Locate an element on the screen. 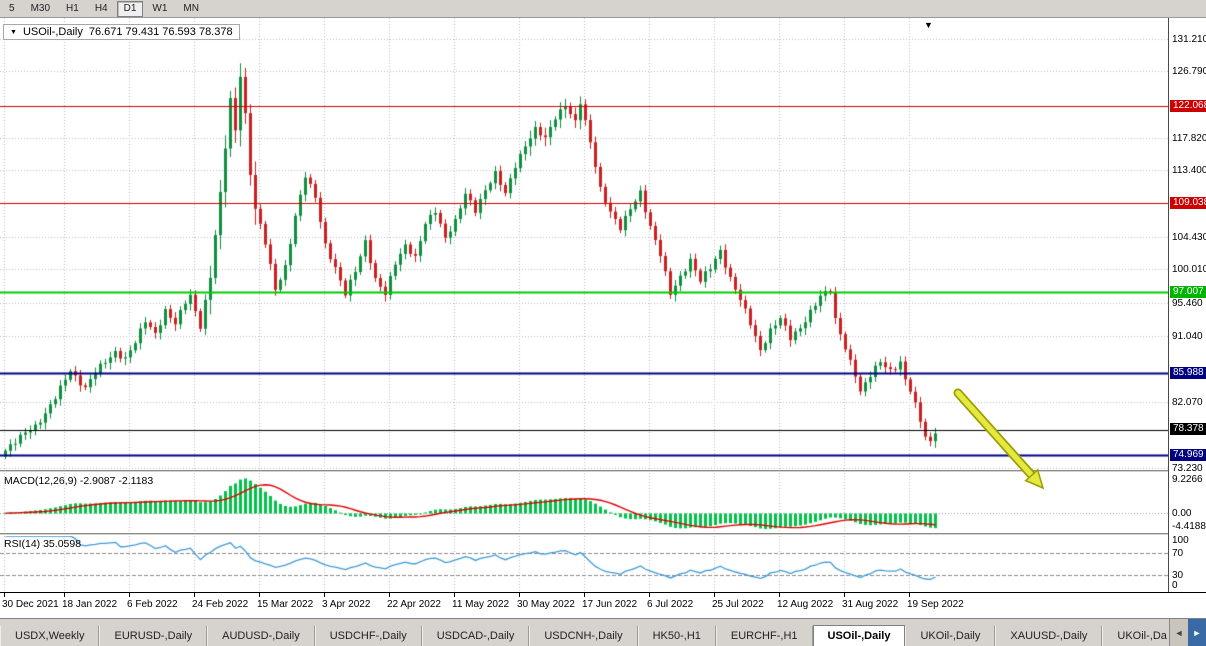 The width and height of the screenshot is (1206, 646). macd-axis-label: 9.2266 is located at coordinates (1187, 479).